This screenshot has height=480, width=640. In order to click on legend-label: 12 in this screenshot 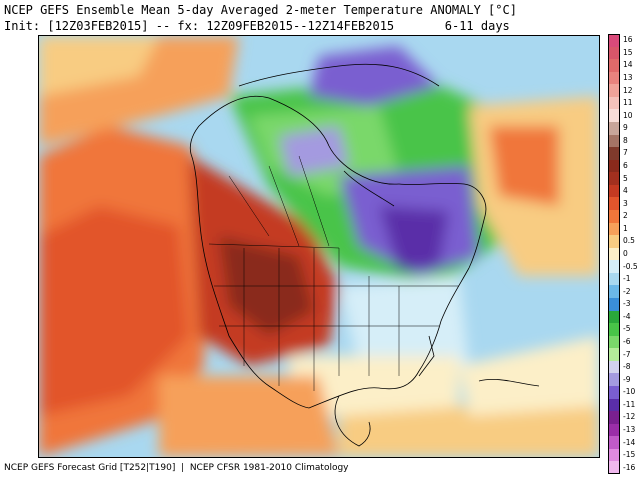, I will do `click(628, 90)`.